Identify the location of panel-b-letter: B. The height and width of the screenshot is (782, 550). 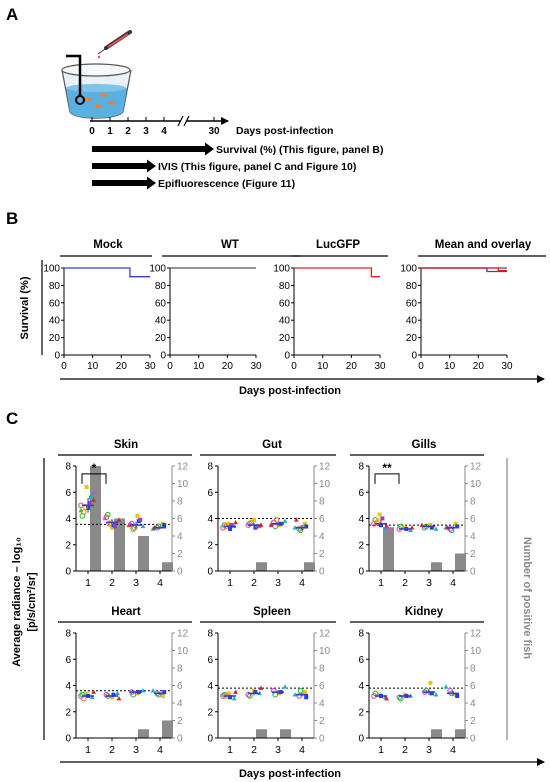
(12, 218).